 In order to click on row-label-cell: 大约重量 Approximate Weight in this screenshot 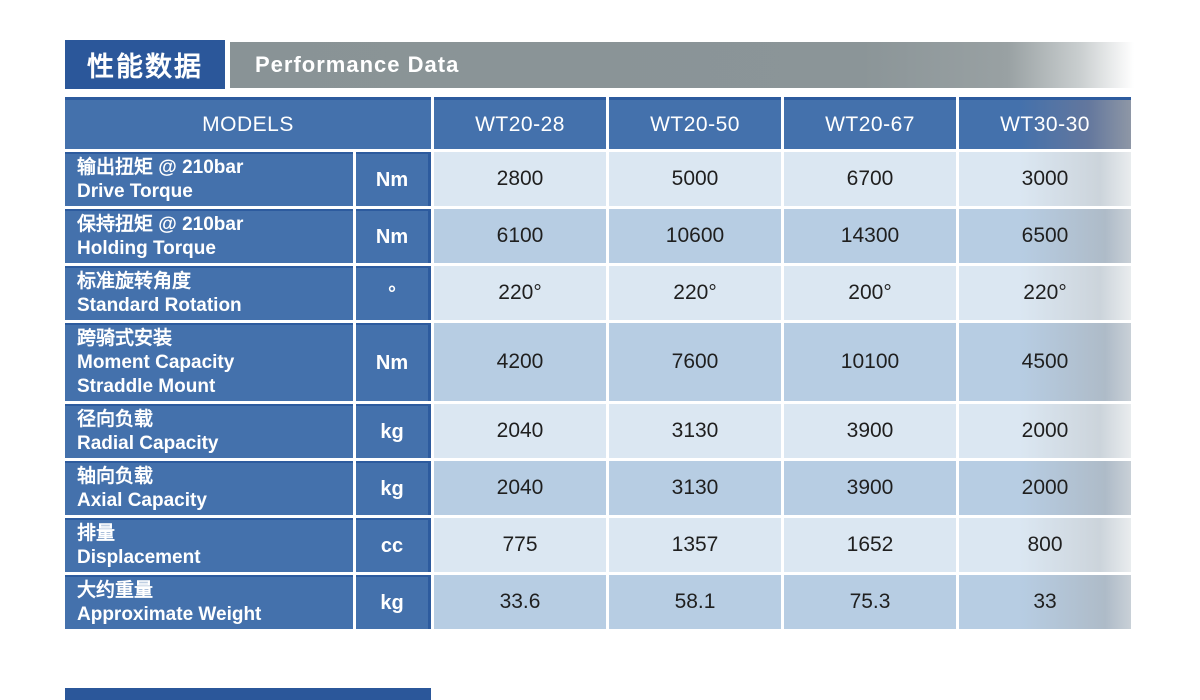, I will do `click(209, 602)`.